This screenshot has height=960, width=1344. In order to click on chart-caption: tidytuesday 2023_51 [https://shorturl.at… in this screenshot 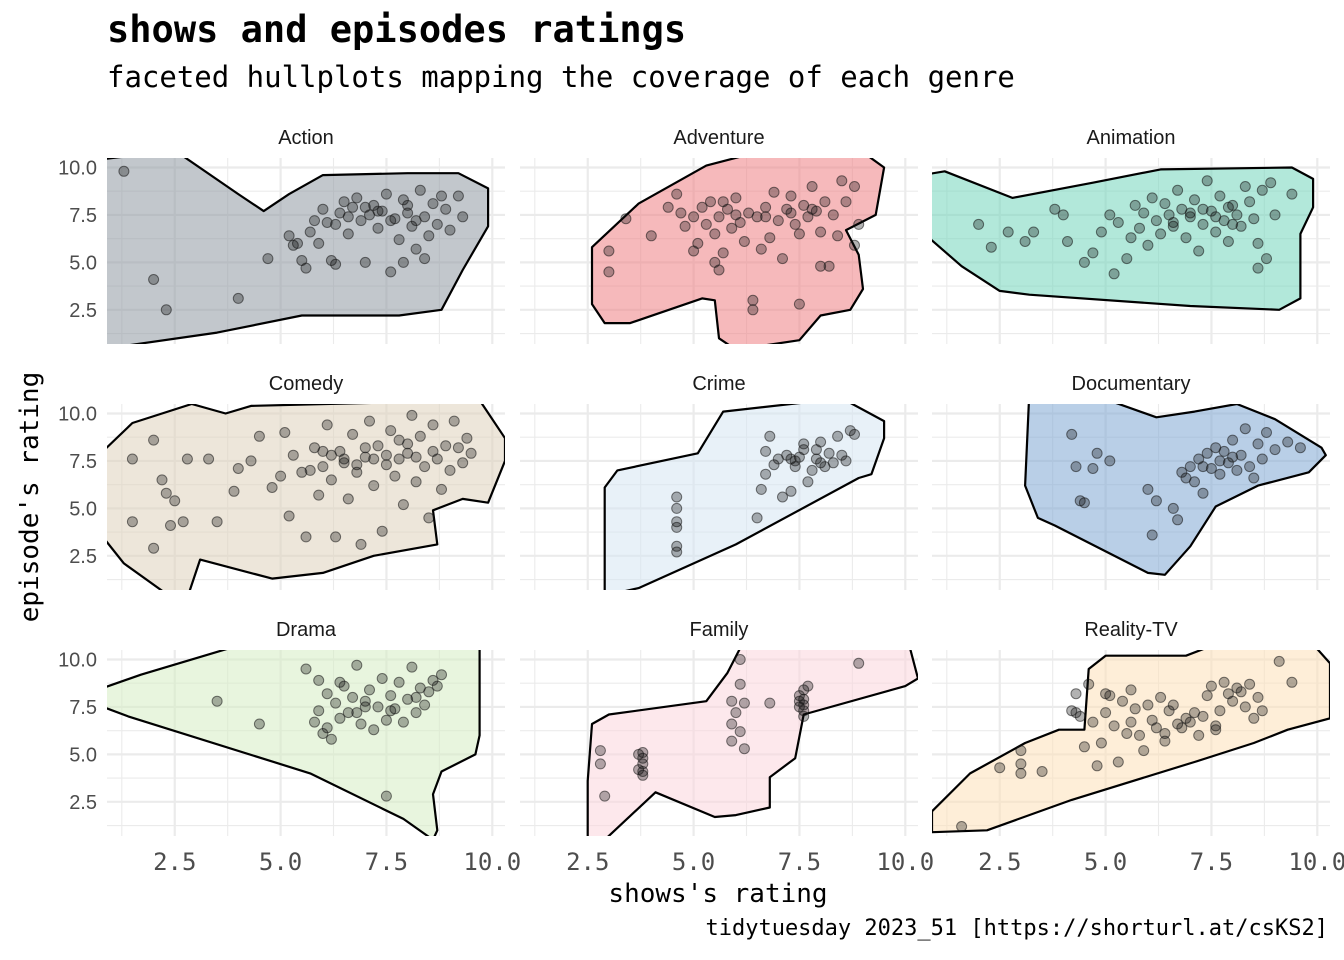, I will do `click(1016, 928)`.